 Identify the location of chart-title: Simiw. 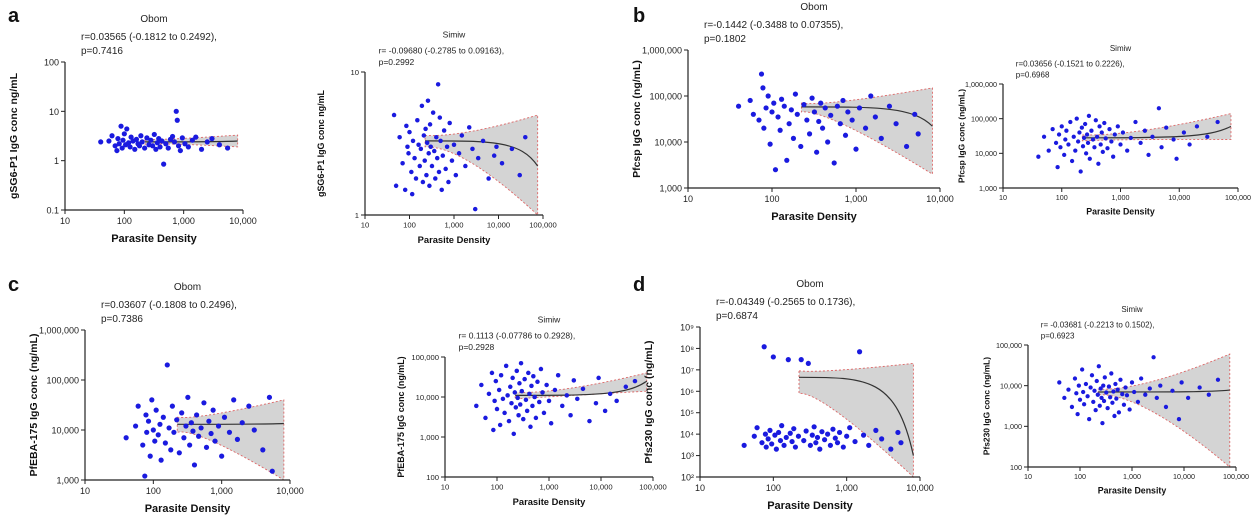
(1121, 48).